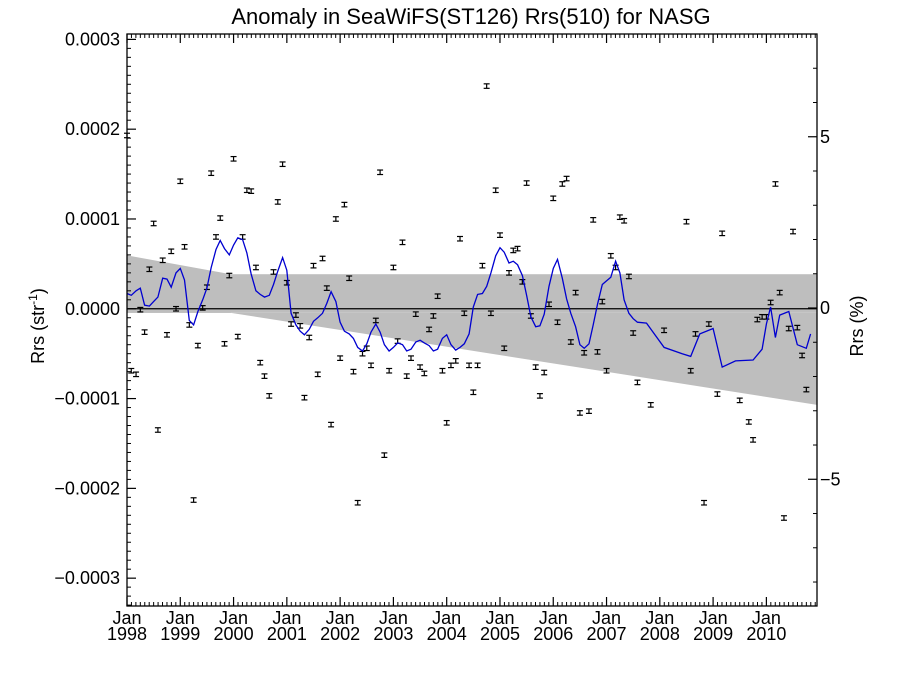 This screenshot has width=900, height=675. What do you see at coordinates (766, 634) in the screenshot?
I see `x-tick-label-year: 2010` at bounding box center [766, 634].